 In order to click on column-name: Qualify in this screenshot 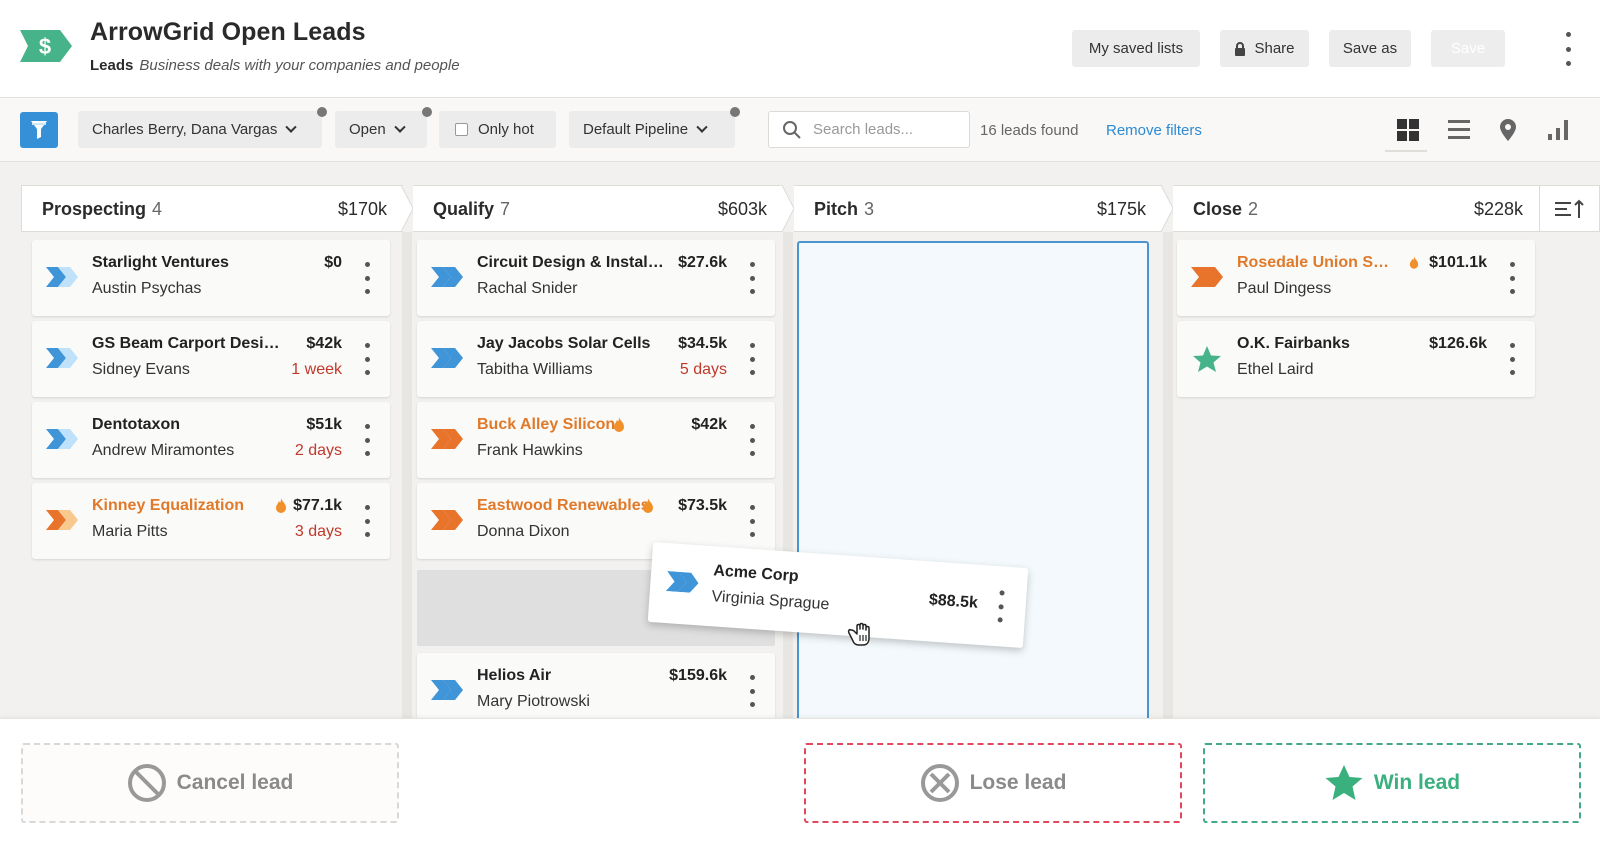, I will do `click(464, 209)`.